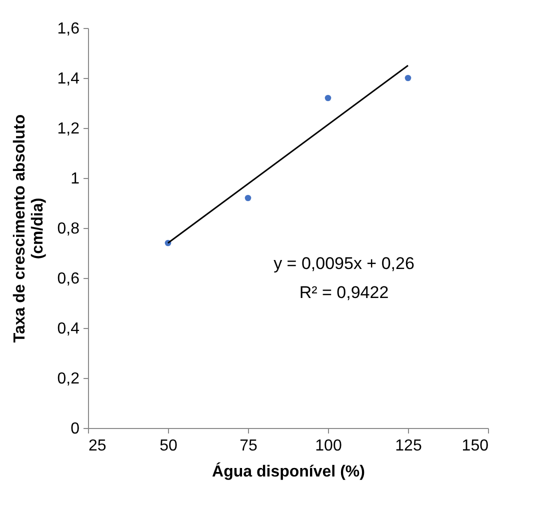  Describe the element at coordinates (97, 446) in the screenshot. I see `x-tick-label: 25` at that location.